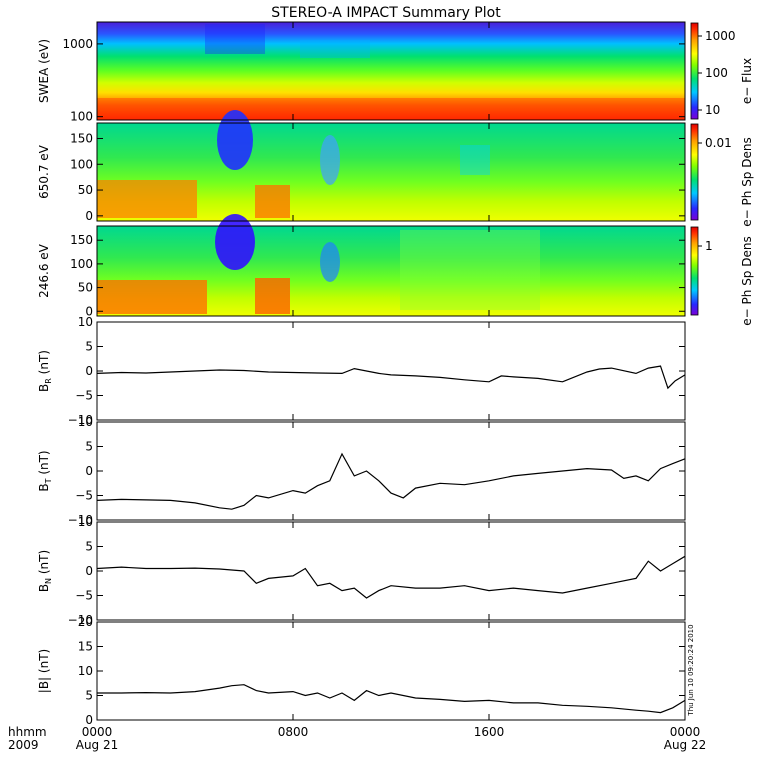 This screenshot has height=780, width=780. Describe the element at coordinates (44, 270) in the screenshot. I see `y-axis-label: 246.6 eV` at that location.